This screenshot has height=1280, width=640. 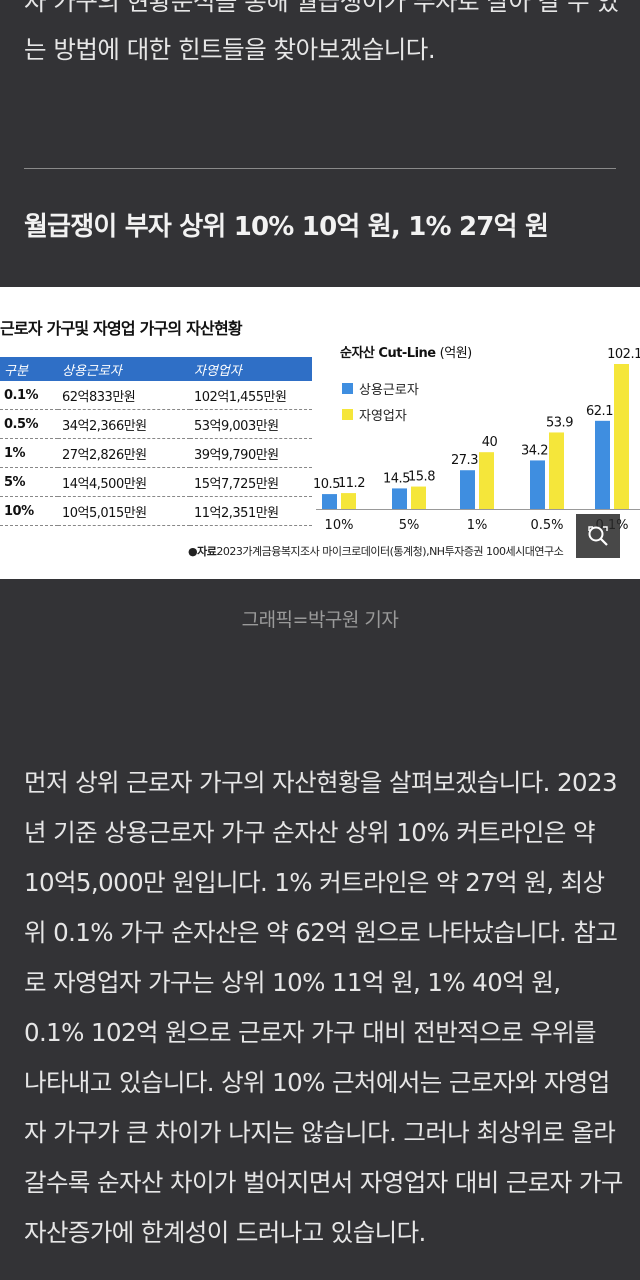 What do you see at coordinates (251, 424) in the screenshot?
I see `table-cell: 53억9,003만원` at bounding box center [251, 424].